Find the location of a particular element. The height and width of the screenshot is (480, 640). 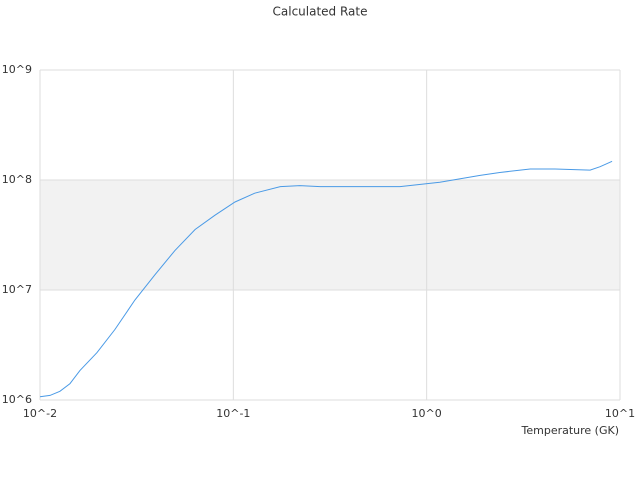

chart-title: Calculated Rate is located at coordinates (320, 12).